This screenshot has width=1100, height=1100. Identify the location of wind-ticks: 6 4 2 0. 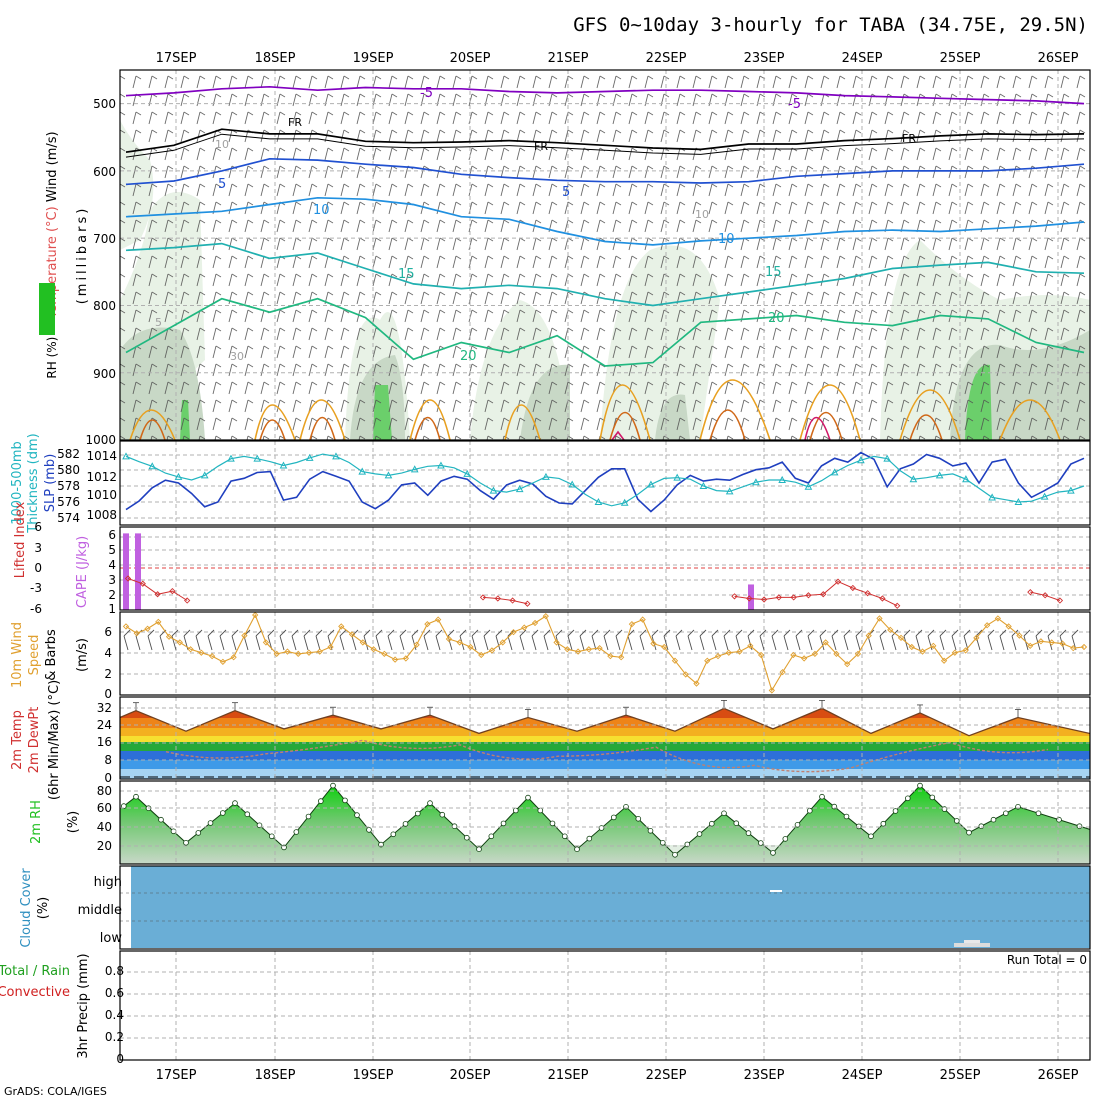
(108, 663).